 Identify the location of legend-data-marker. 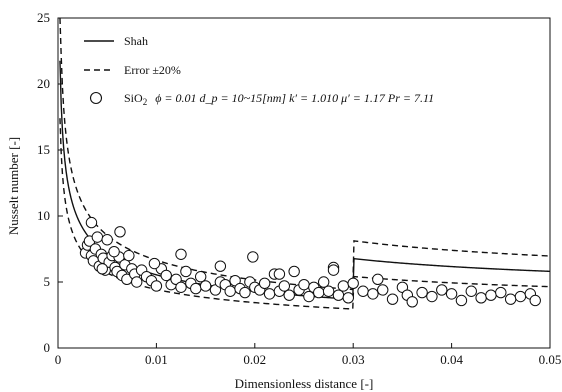
(96, 98).